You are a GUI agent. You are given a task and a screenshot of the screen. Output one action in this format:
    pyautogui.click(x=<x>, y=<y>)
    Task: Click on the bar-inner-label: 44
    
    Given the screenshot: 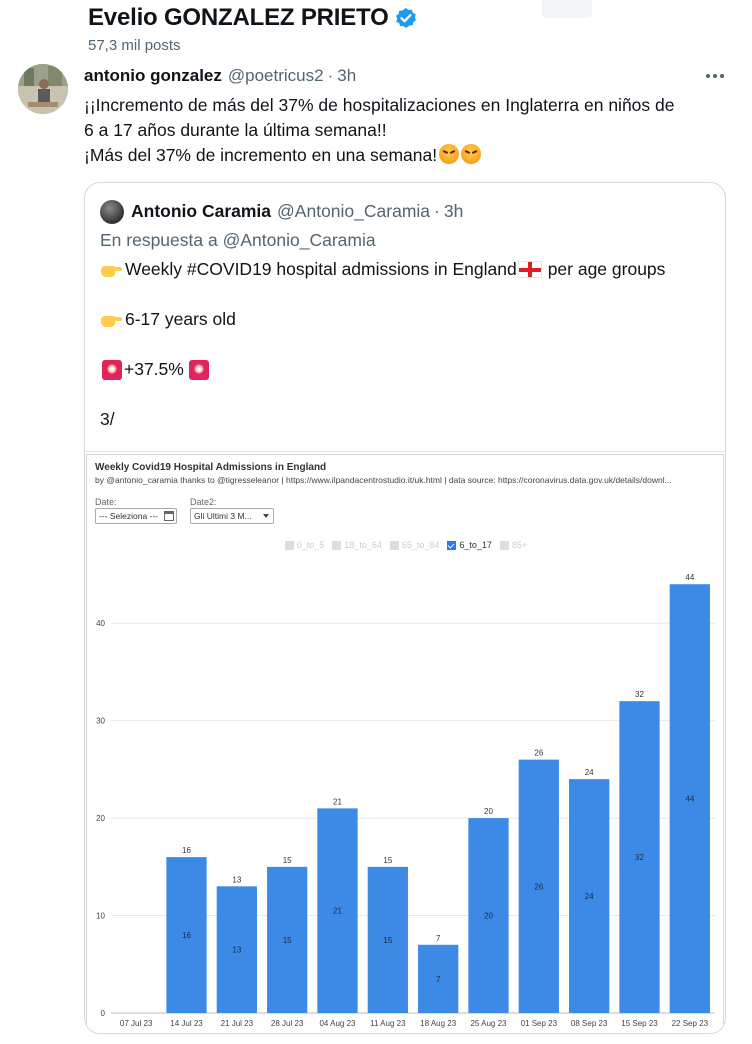 What is the action you would take?
    pyautogui.click(x=689, y=799)
    